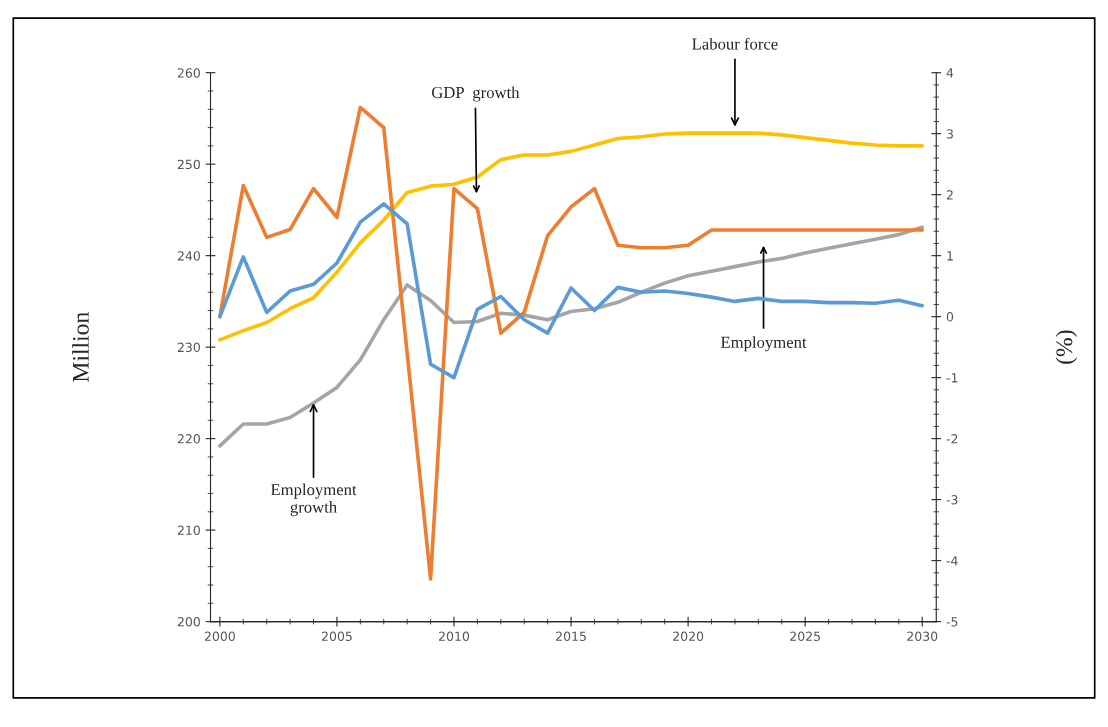 The height and width of the screenshot is (727, 1108). I want to click on annotation: GDP growth, so click(475, 94).